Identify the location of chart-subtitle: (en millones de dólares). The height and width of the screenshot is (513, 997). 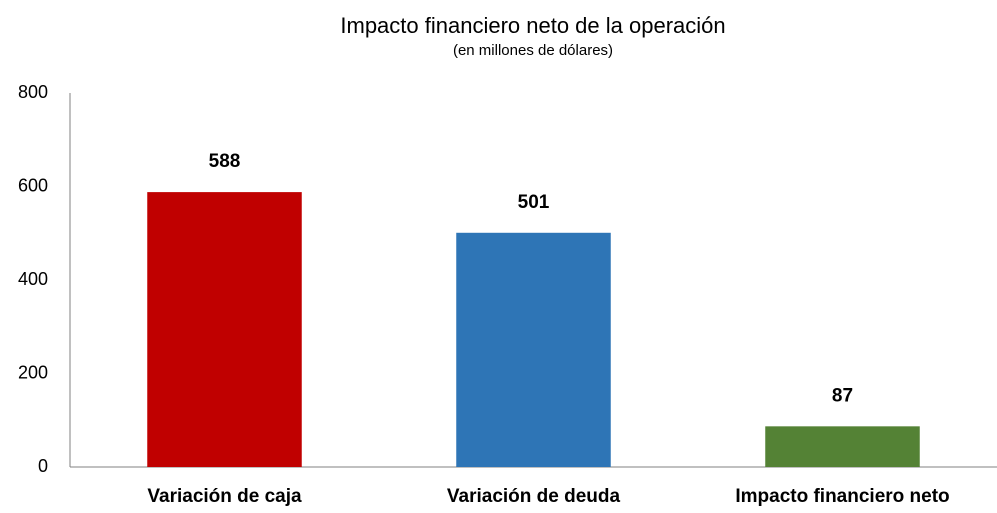
(533, 50).